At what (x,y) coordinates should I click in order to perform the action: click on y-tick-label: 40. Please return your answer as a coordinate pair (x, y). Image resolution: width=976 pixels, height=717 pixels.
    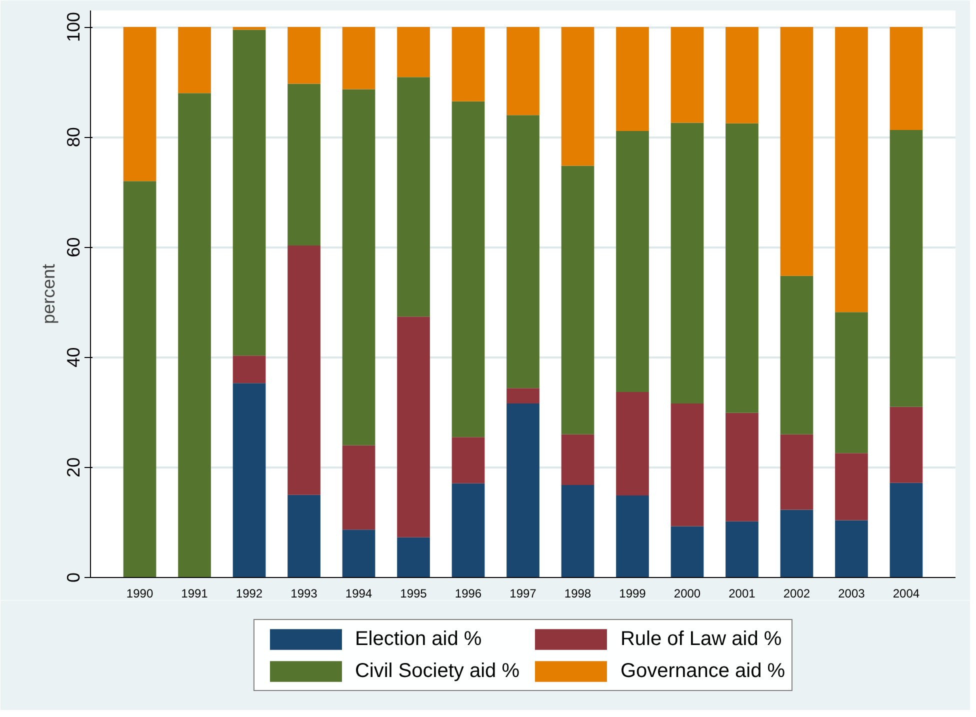
    Looking at the image, I should click on (74, 357).